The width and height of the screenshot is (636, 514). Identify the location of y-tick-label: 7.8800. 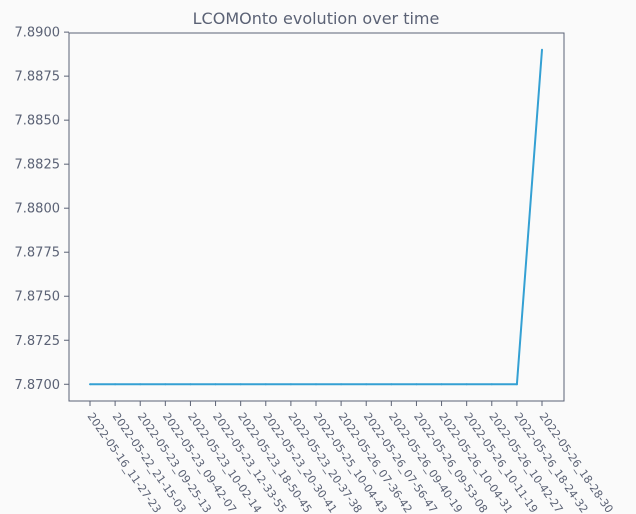
(38, 209).